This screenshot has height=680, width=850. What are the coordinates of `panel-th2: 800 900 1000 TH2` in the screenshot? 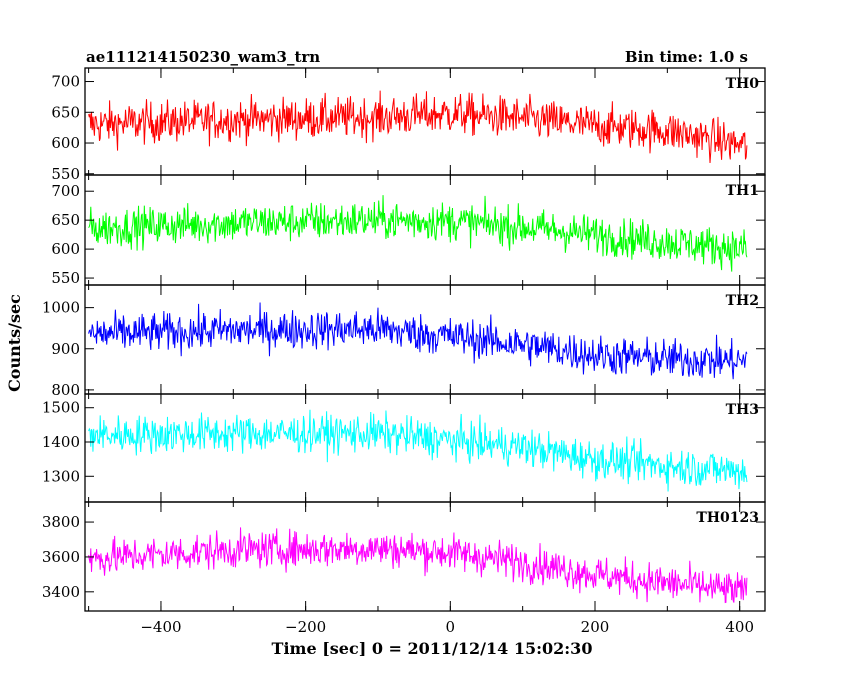 It's located at (404, 341).